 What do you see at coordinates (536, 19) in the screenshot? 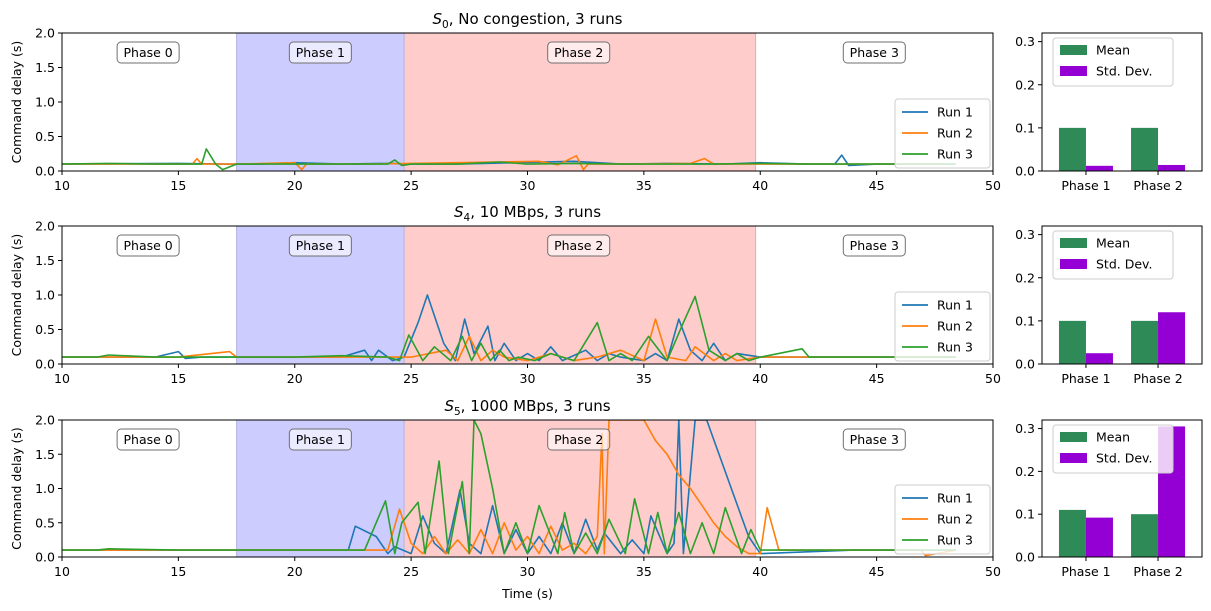
I see `title-text: , No congestion, 3 runs` at bounding box center [536, 19].